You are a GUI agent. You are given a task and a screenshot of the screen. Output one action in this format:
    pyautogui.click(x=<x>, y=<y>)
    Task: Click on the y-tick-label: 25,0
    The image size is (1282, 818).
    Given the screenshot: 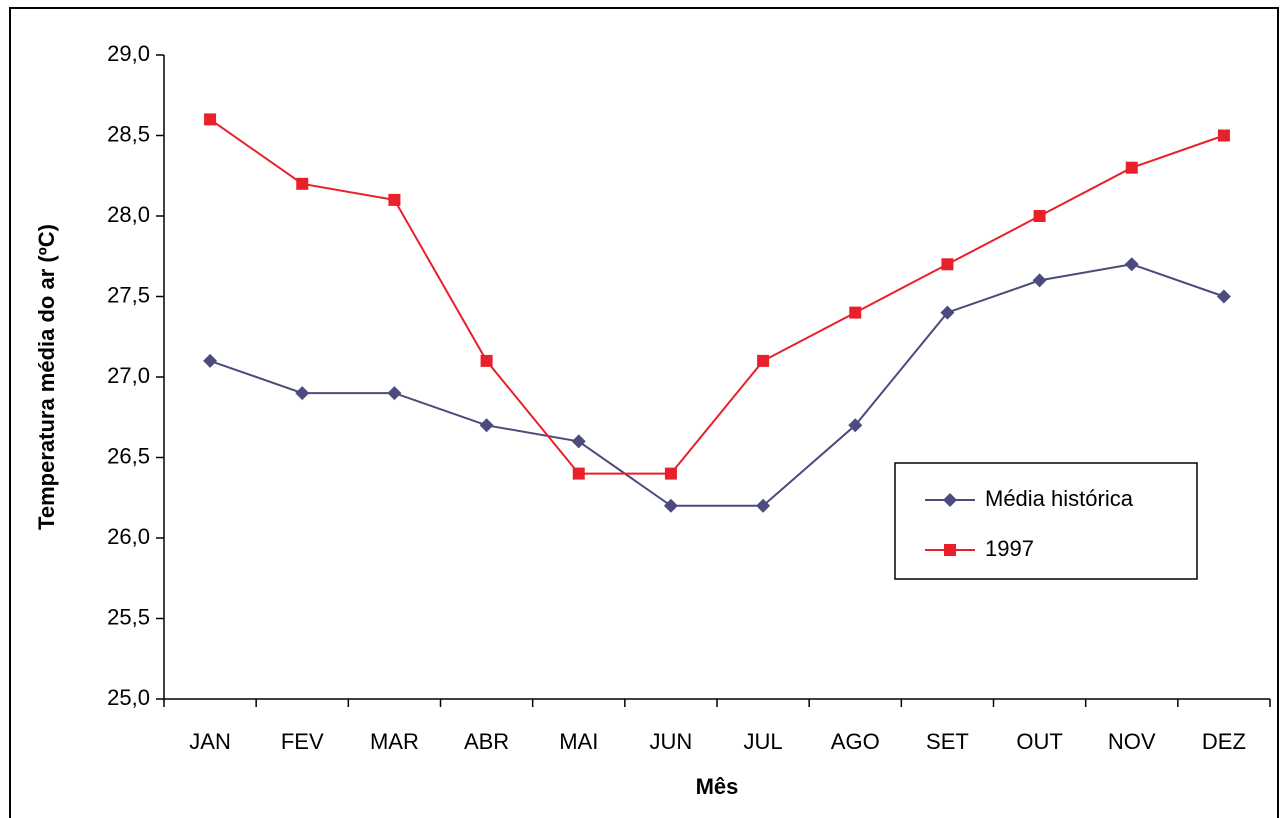 What is the action you would take?
    pyautogui.click(x=128, y=697)
    